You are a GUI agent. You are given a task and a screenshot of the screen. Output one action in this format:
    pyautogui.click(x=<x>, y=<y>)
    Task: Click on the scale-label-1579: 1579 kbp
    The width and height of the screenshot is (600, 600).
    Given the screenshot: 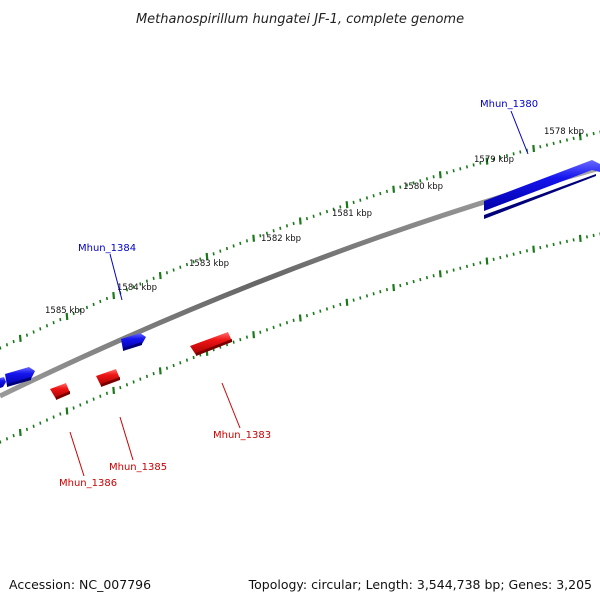 What is the action you would take?
    pyautogui.click(x=494, y=160)
    